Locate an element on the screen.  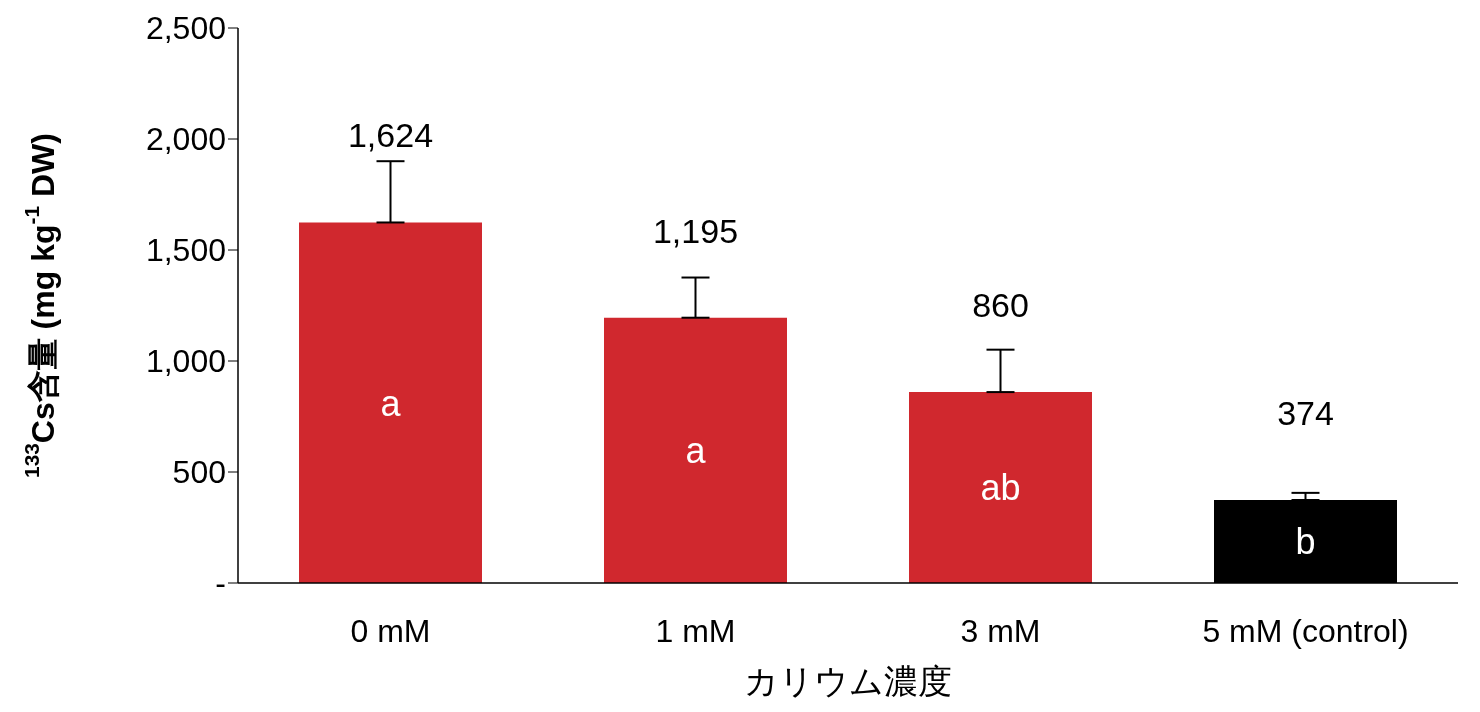
x-tick-label: 5 mM (control) is located at coordinates (1305, 630).